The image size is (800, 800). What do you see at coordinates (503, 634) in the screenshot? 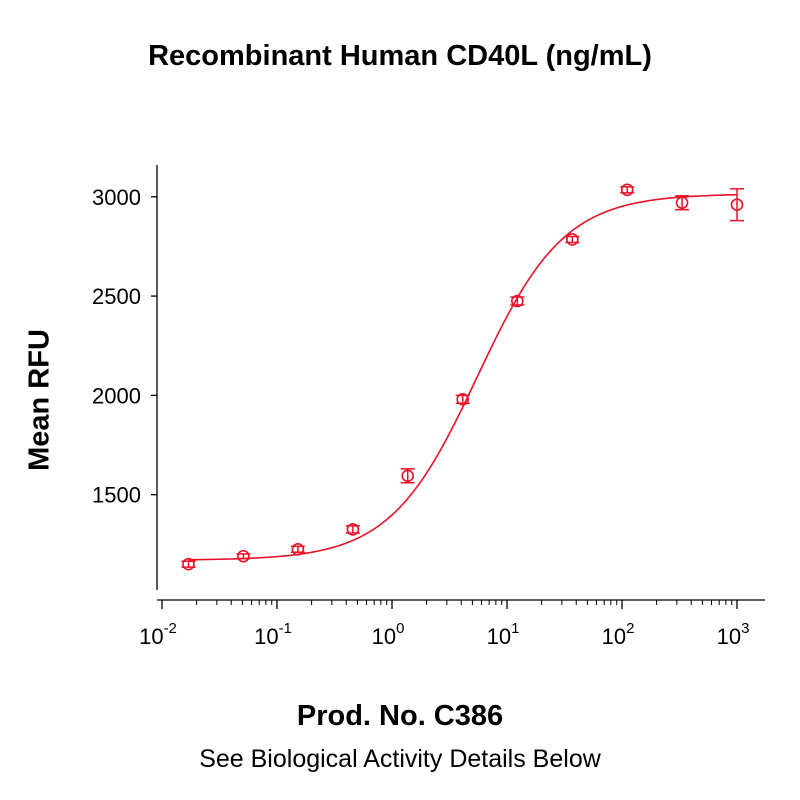
I see `x-tick-label: 10¹` at bounding box center [503, 634].